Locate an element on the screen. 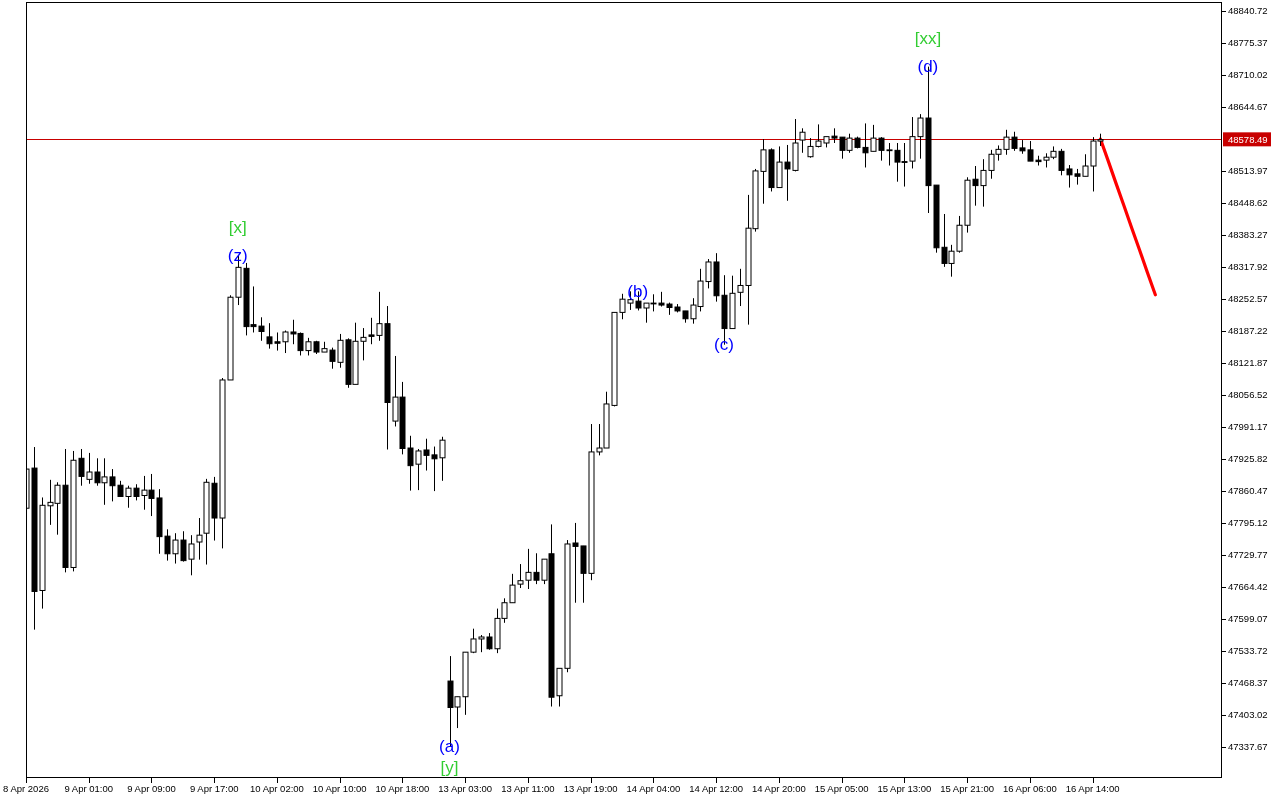  line-series is located at coordinates (1127, 217).